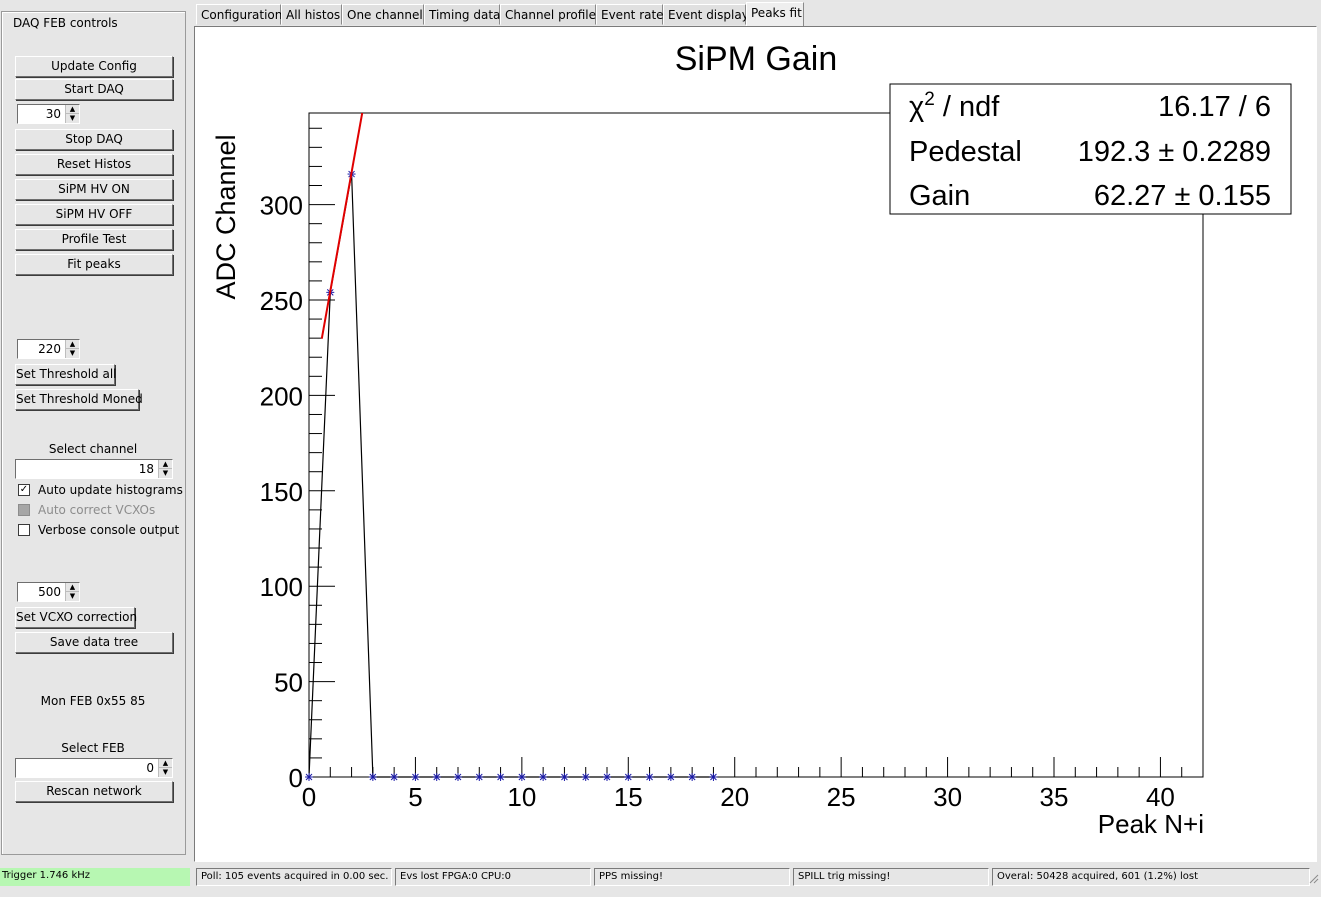 The image size is (1321, 897). Describe the element at coordinates (97, 510) in the screenshot. I see `checkbox-label: Auto correct VCXOs` at that location.